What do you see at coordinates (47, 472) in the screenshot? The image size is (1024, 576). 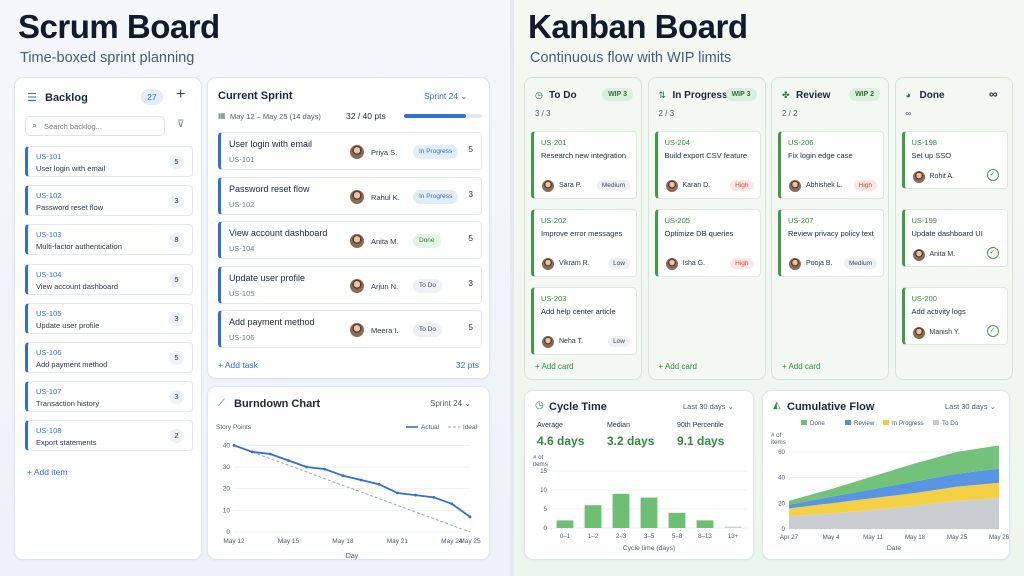 I see `add-item-link: + Add item` at bounding box center [47, 472].